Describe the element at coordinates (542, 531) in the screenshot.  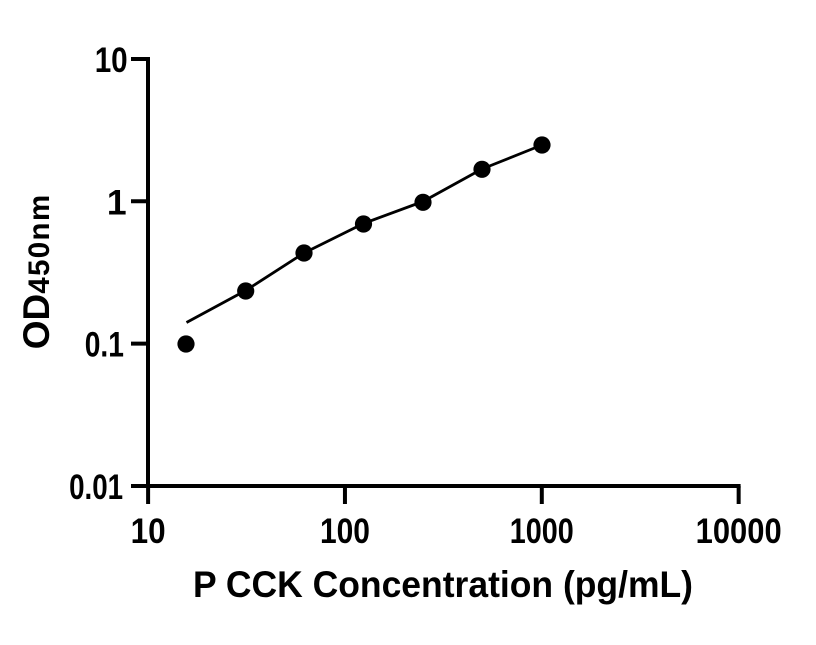
I see `svg-text: 1000` at that location.